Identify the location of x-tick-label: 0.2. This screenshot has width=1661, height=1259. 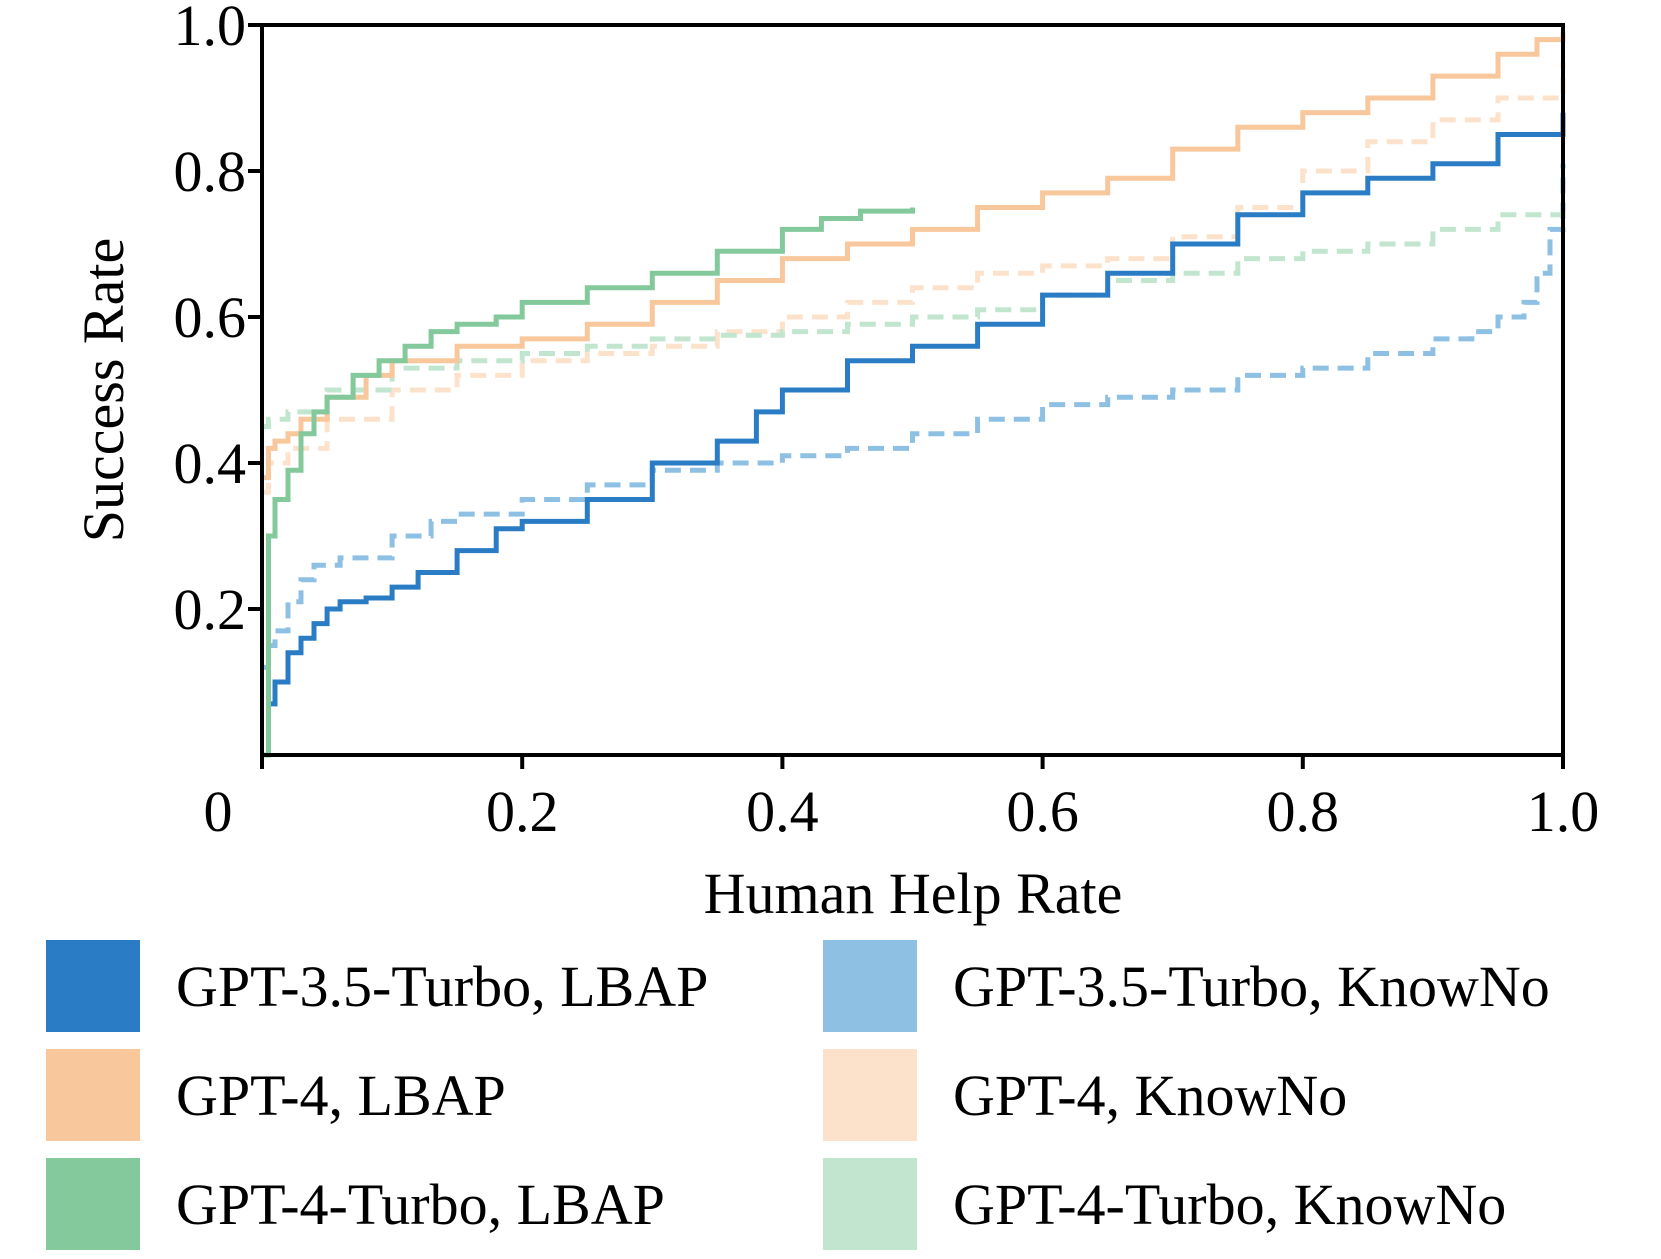
(522, 811).